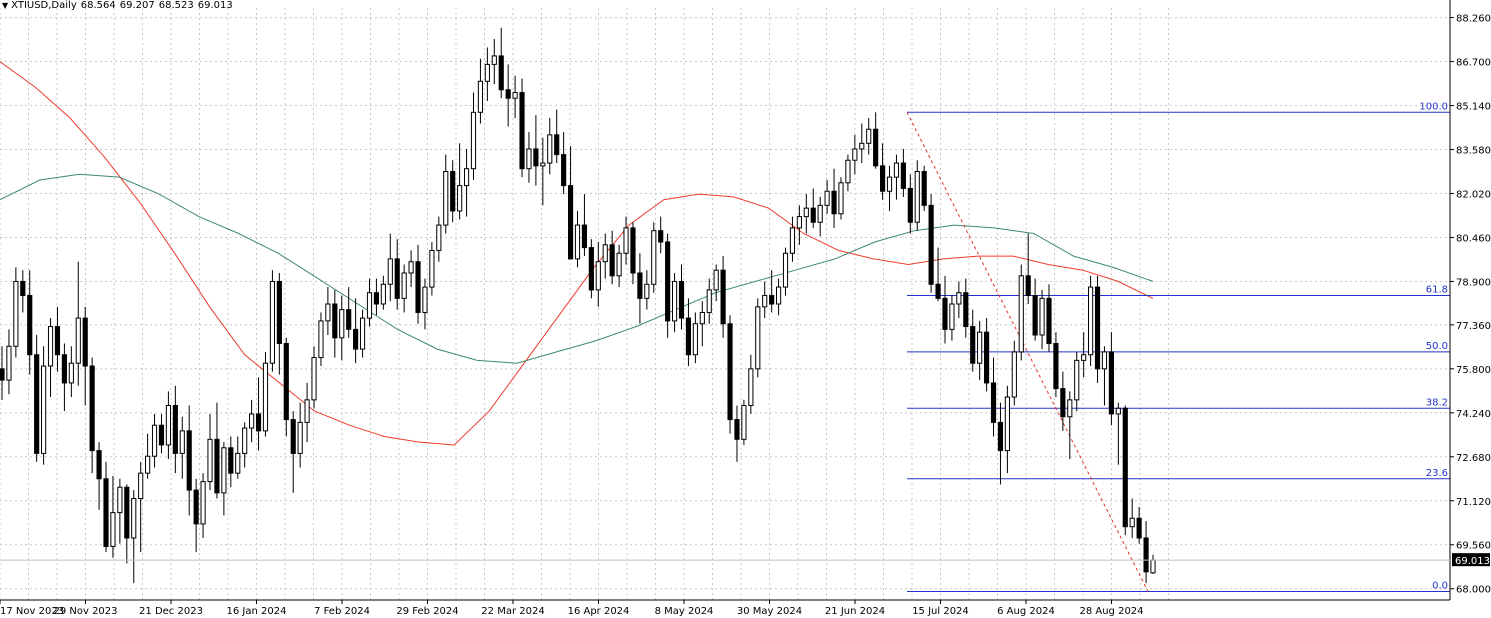  I want to click on low-value: 68.523, so click(176, 5).